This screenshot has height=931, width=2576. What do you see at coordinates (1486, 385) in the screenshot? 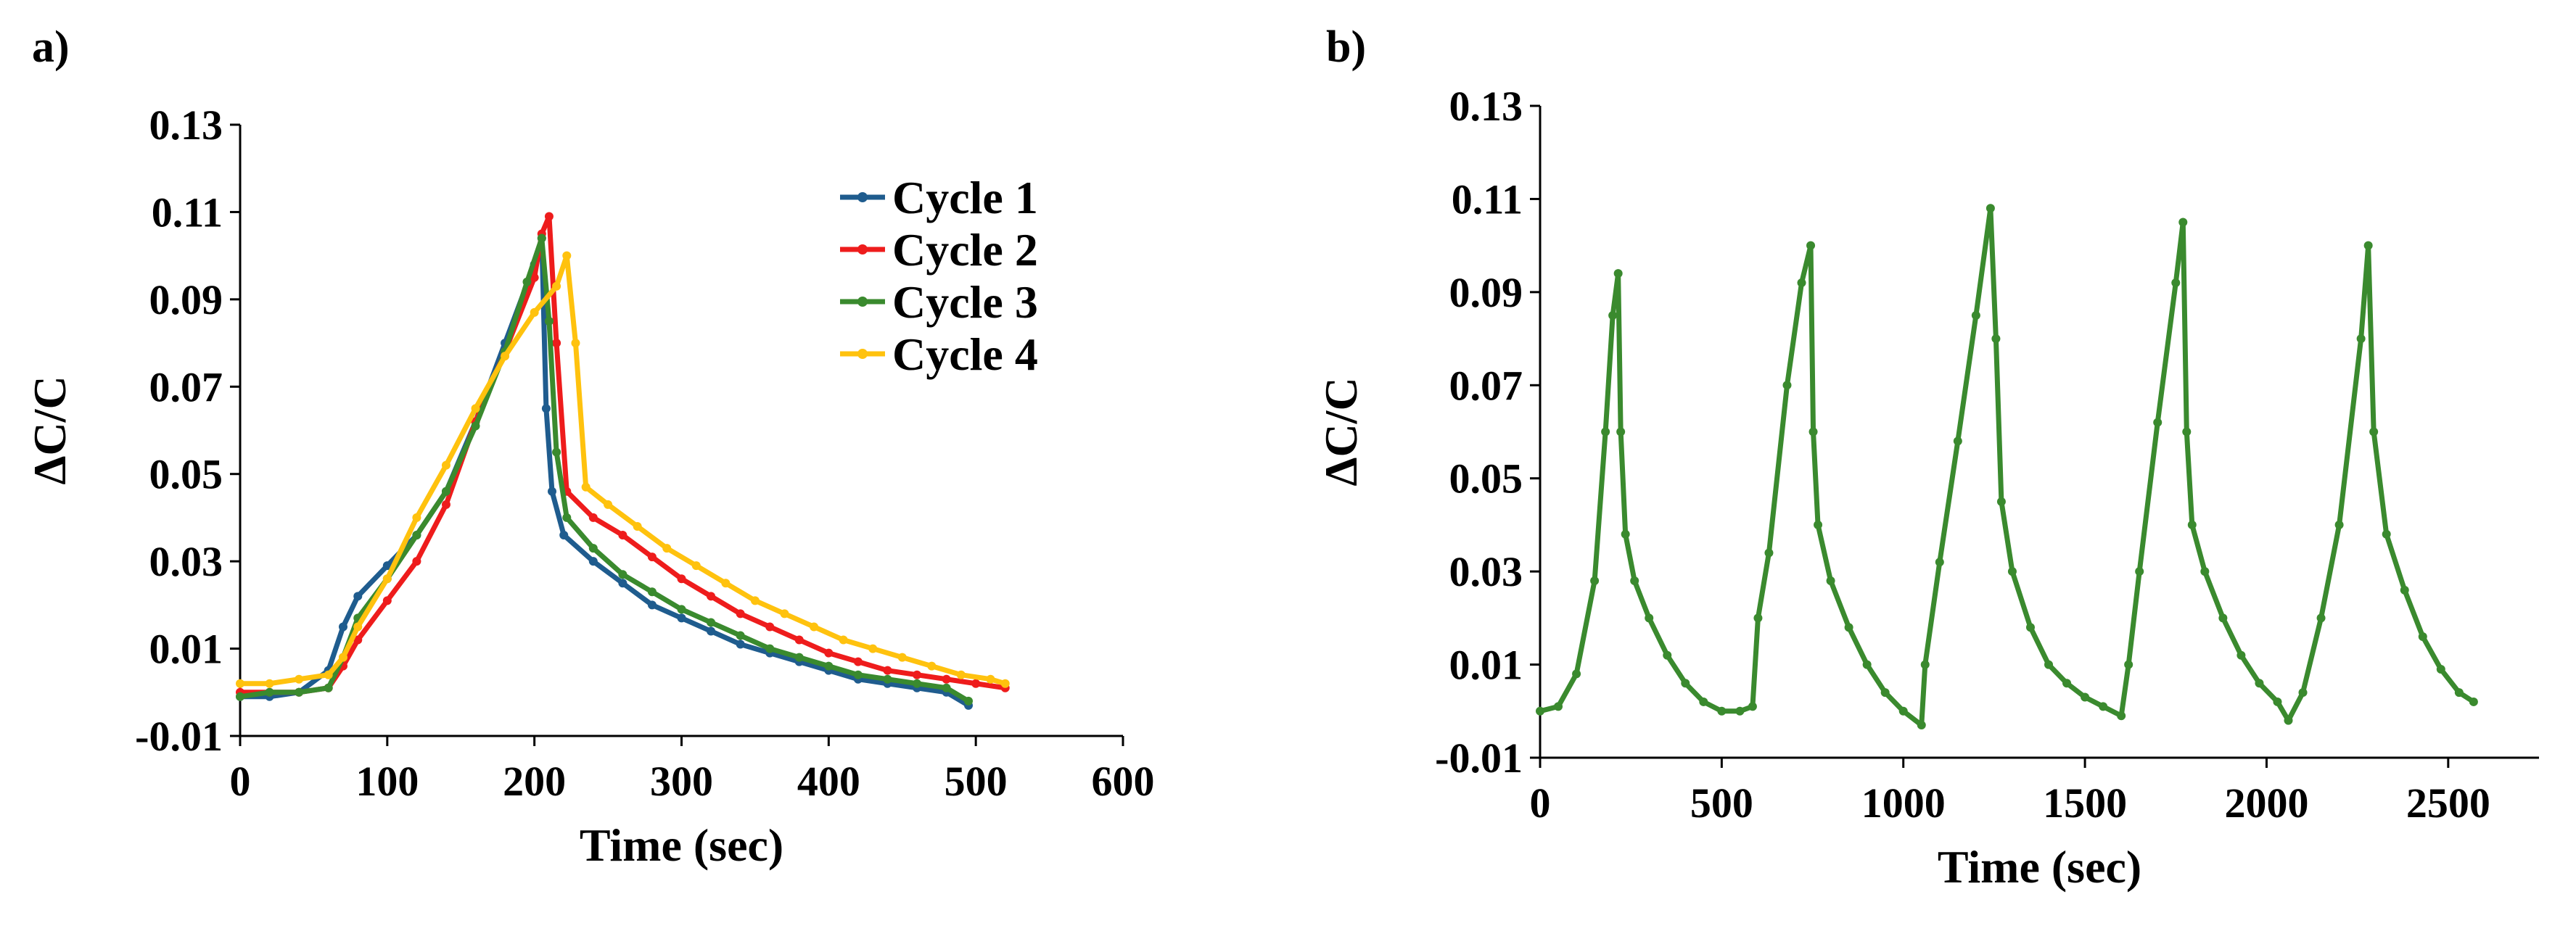
I see `y-tick-label: 0.07` at bounding box center [1486, 385].